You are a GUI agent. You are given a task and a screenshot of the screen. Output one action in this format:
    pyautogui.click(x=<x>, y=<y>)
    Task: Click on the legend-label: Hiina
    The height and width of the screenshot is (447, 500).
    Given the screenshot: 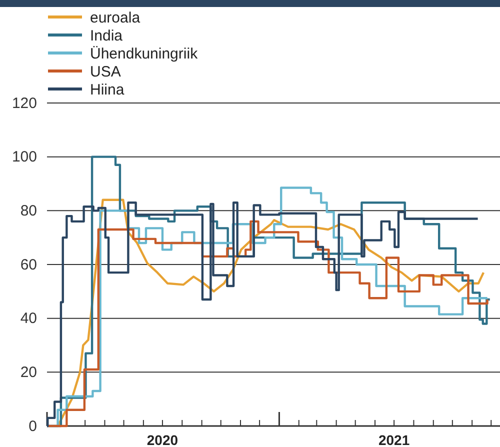 What is the action you would take?
    pyautogui.click(x=107, y=90)
    